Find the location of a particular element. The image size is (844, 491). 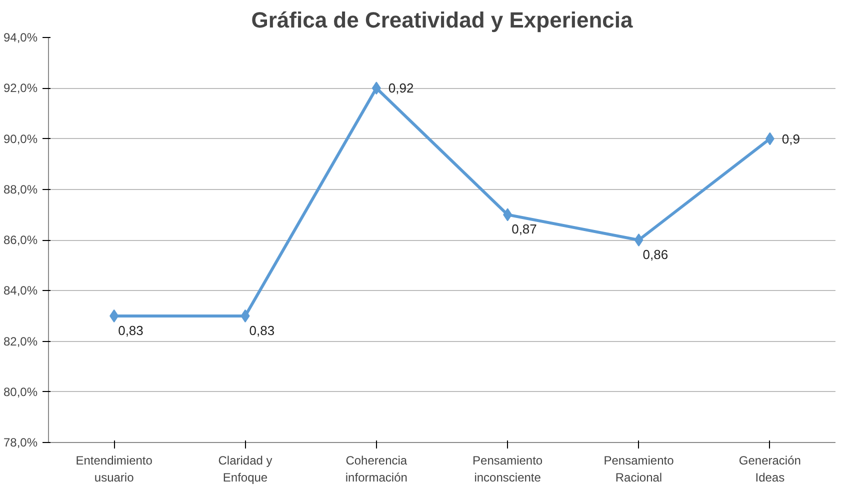

y-tick-label: 80,0% is located at coordinates (20, 391).